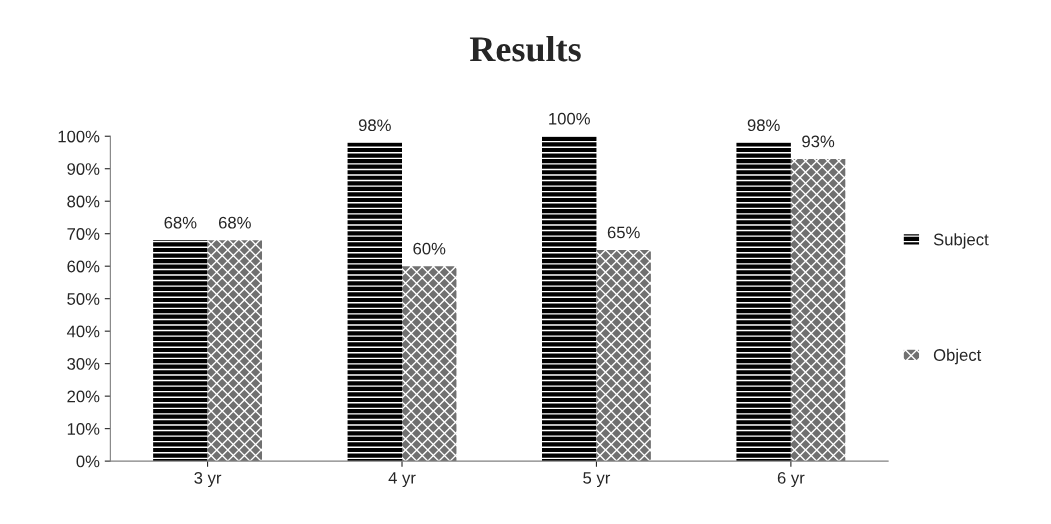  What do you see at coordinates (597, 480) in the screenshot?
I see `x-tick-label: 5 yr` at bounding box center [597, 480].